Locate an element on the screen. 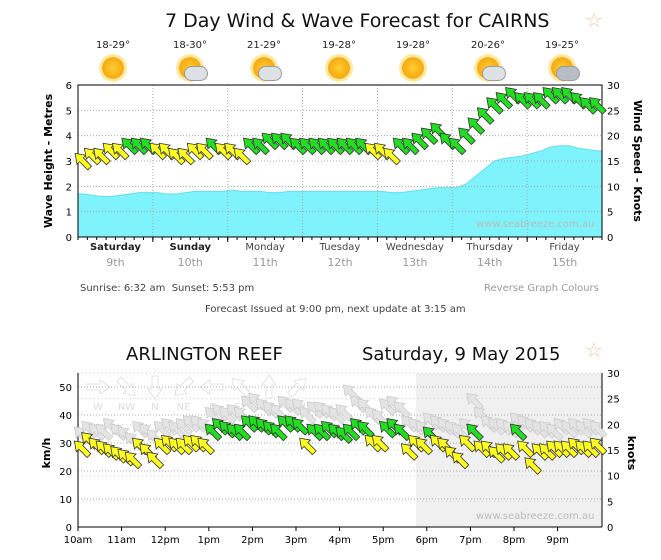 The image size is (661, 560). day-label: Sunday is located at coordinates (190, 247).